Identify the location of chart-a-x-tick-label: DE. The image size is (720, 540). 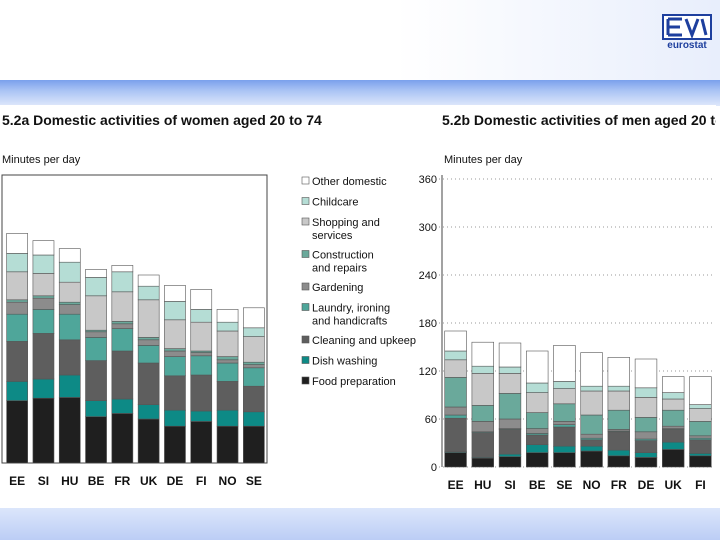
(175, 481).